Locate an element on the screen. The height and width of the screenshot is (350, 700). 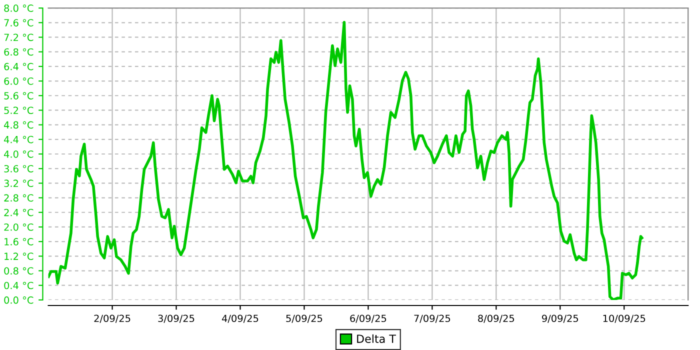
x-tick-label: 10/09/25 is located at coordinates (624, 318).